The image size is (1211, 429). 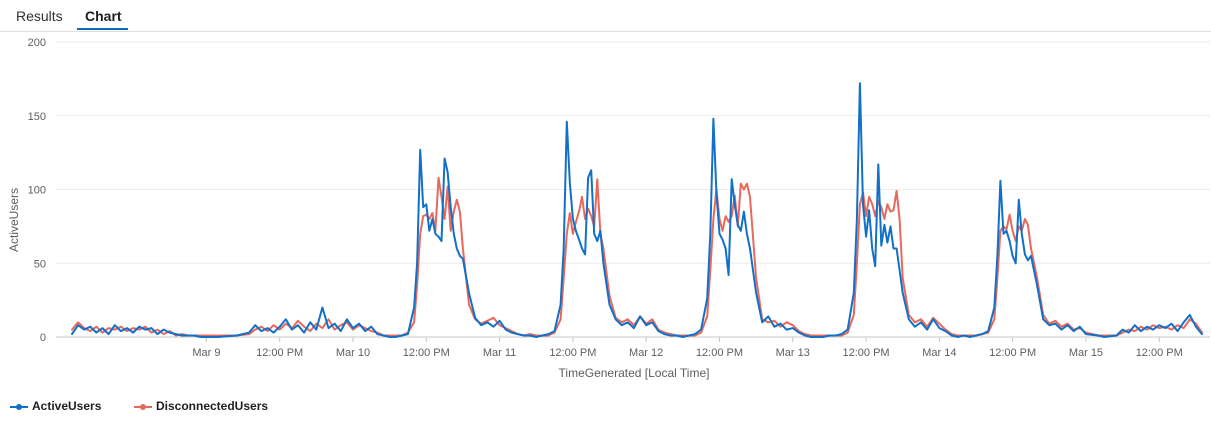 I want to click on chart-legend: ActiveUsers DisconnectedUsers, so click(x=200, y=407).